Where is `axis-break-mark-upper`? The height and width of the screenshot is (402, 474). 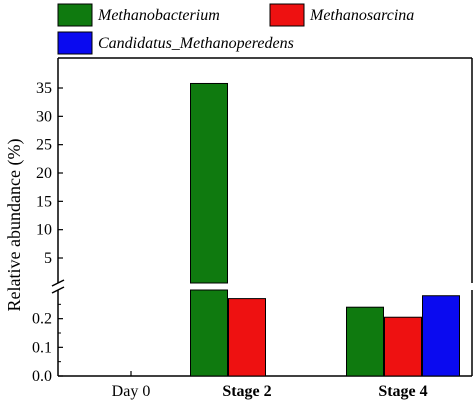 axis-break-mark-upper is located at coordinates (58, 283).